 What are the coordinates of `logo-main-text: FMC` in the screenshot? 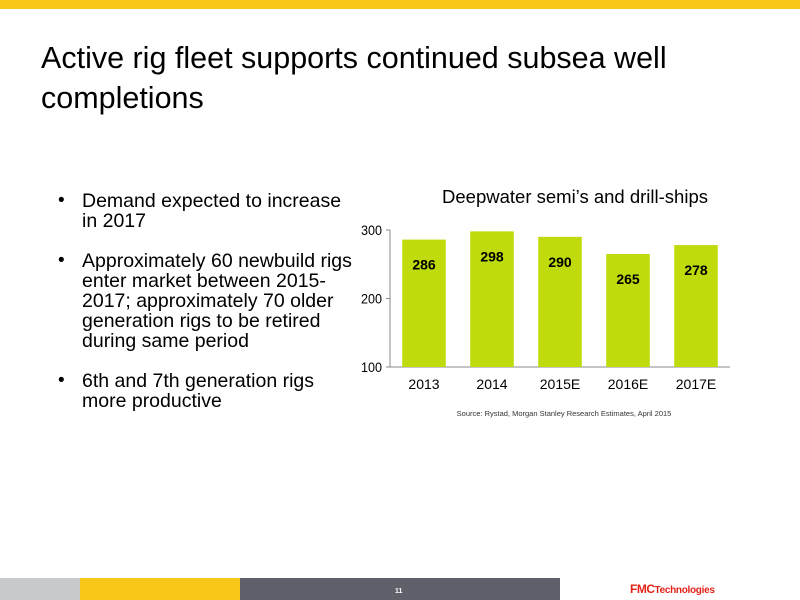 It's located at (642, 589).